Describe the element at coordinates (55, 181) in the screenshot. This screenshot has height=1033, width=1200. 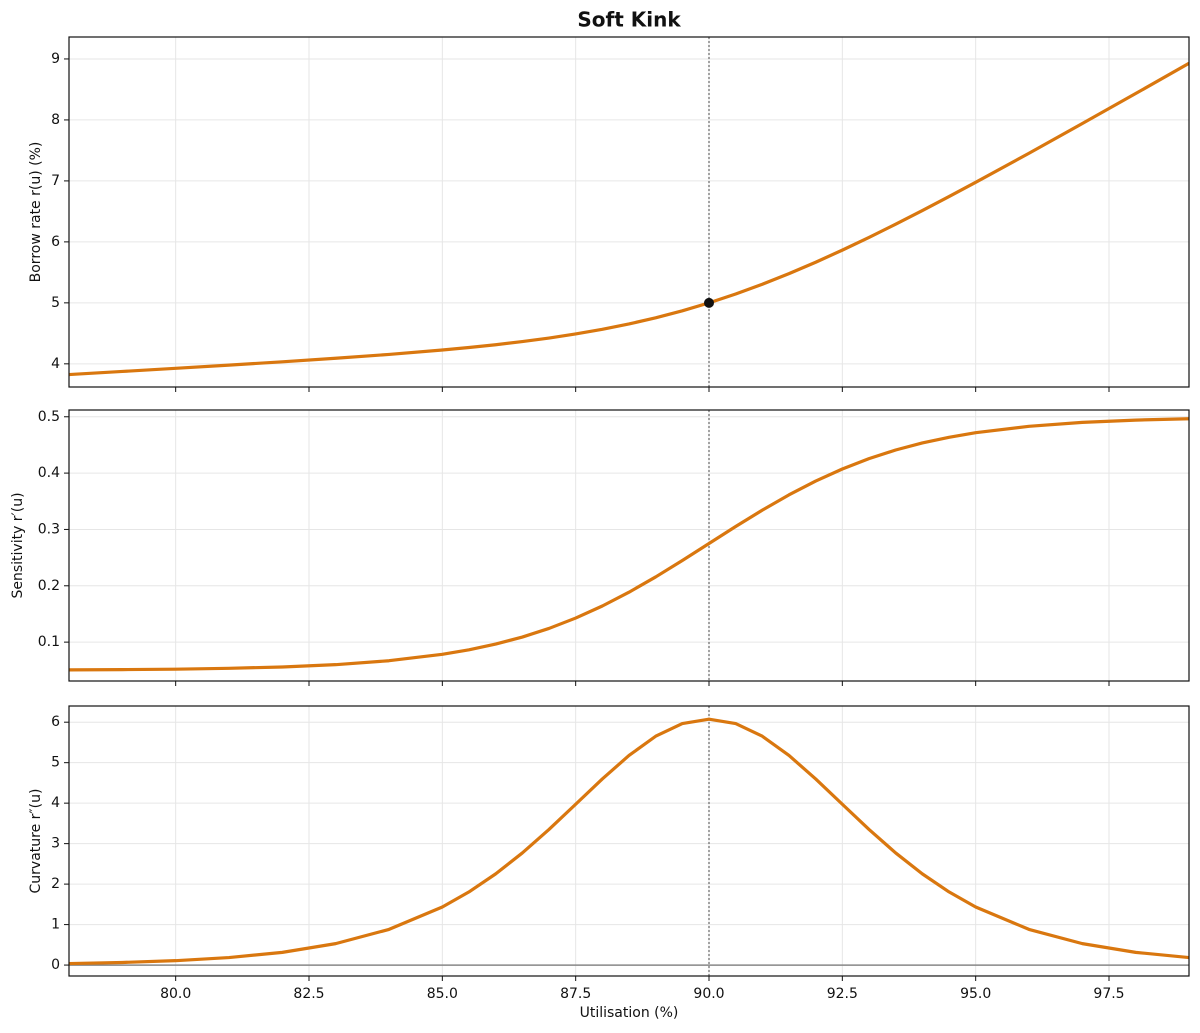
I see `y-tick-label: 7` at that location.